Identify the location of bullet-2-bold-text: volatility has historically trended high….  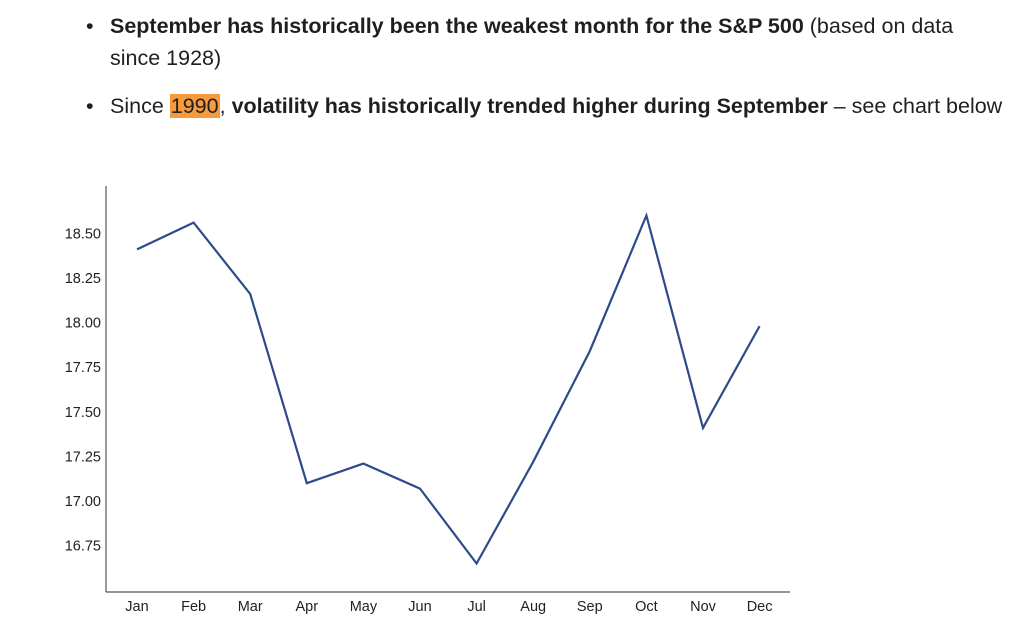
(529, 106).